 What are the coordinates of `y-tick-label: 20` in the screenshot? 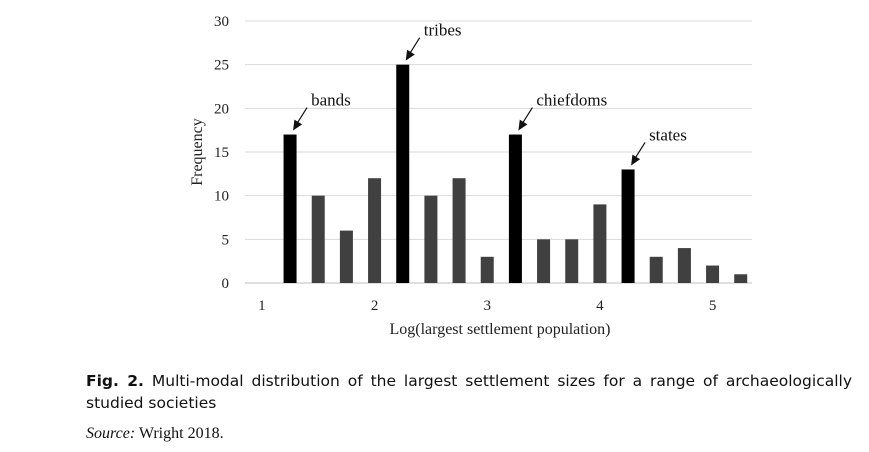 It's located at (221, 109).